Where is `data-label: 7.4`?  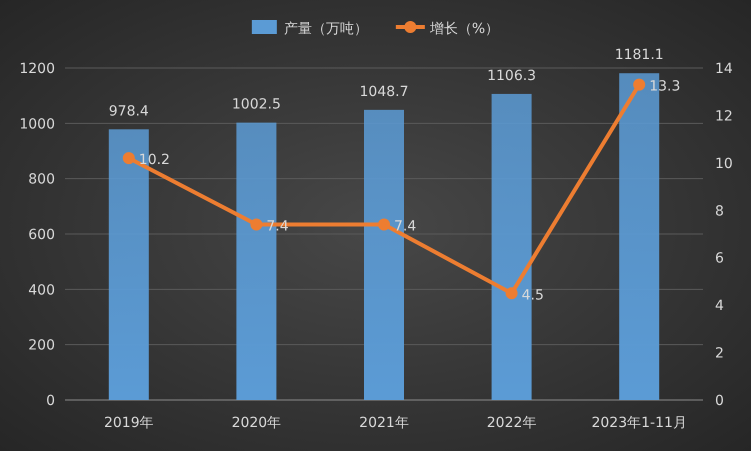
data-label: 7.4 is located at coordinates (277, 226).